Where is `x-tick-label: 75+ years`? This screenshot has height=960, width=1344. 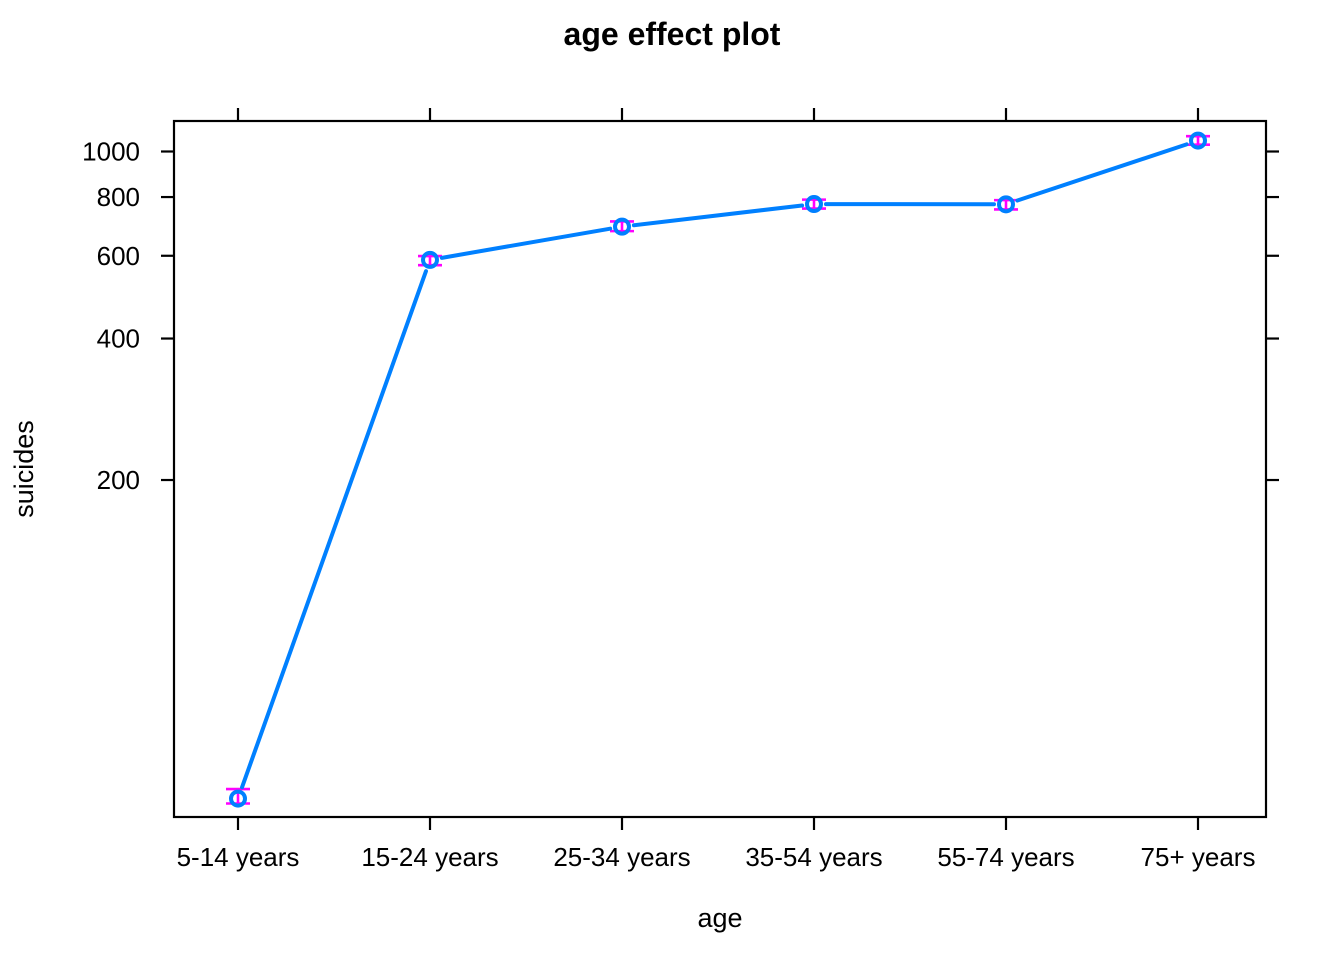
x-tick-label: 75+ years is located at coordinates (1198, 857).